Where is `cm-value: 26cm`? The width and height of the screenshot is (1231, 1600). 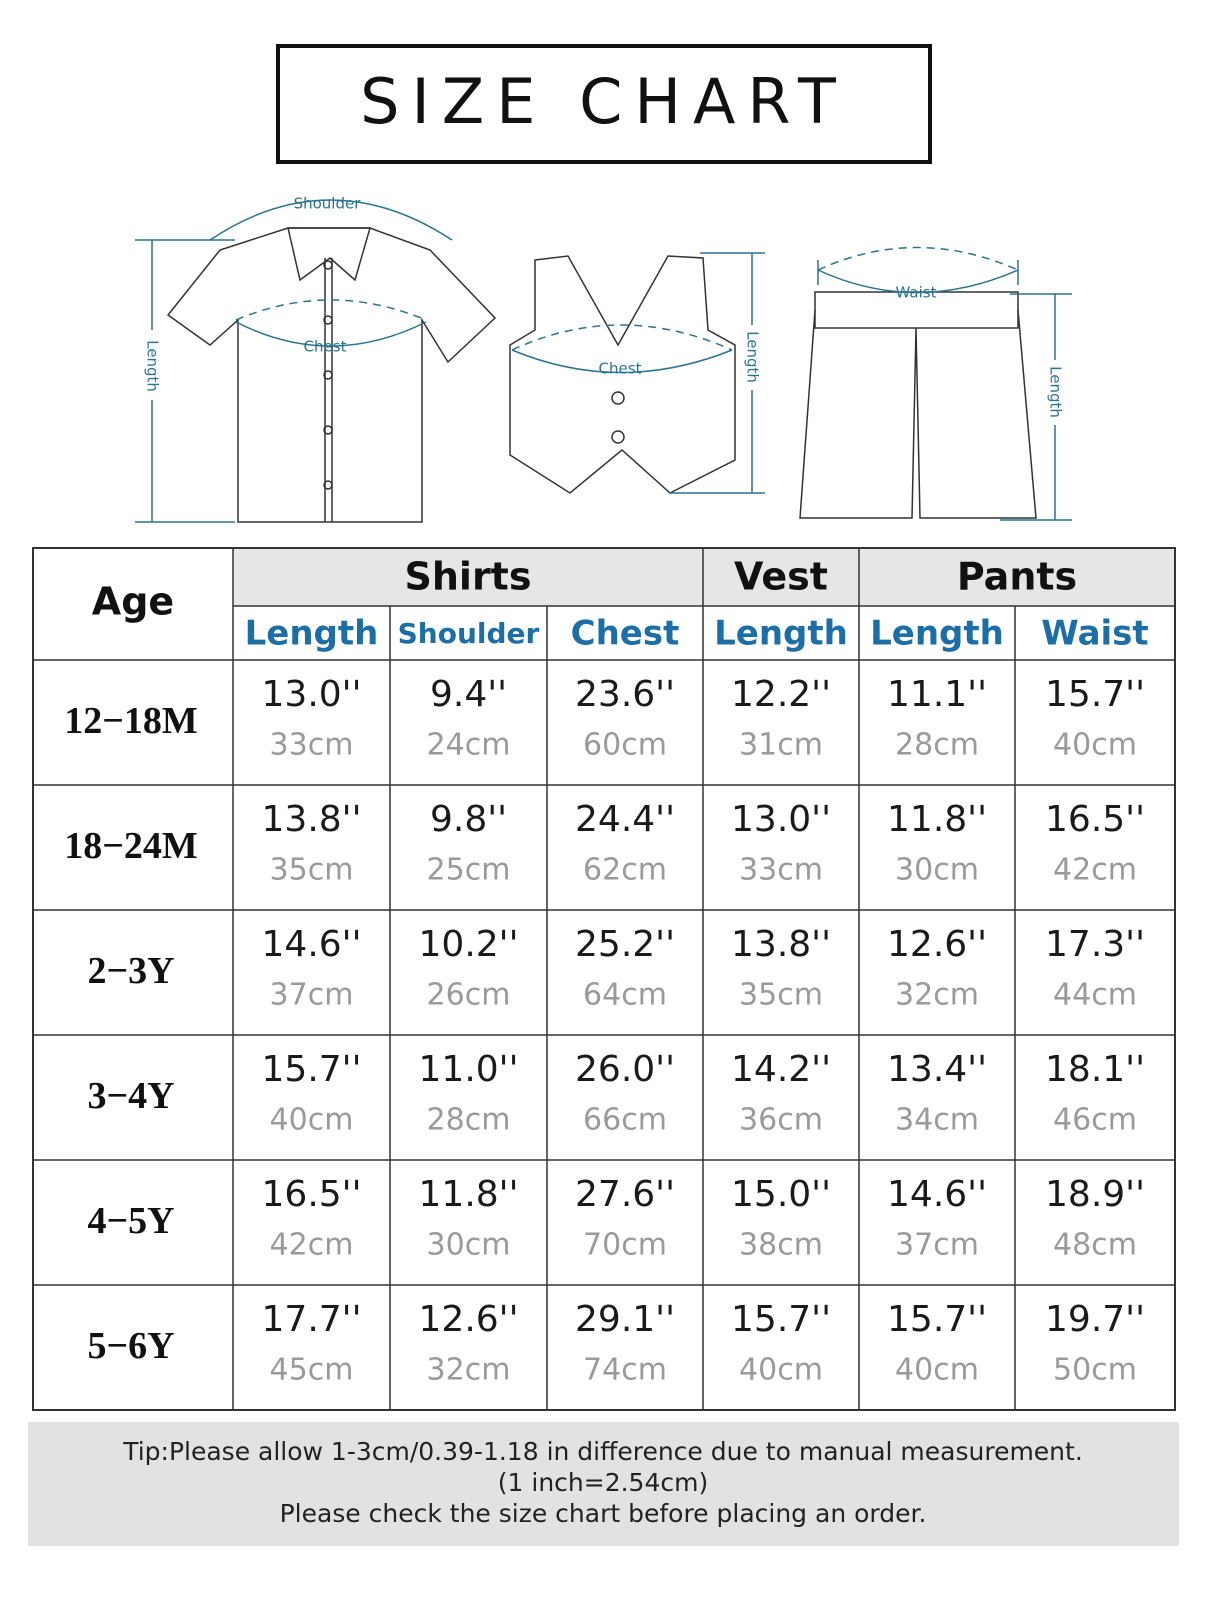 cm-value: 26cm is located at coordinates (469, 995).